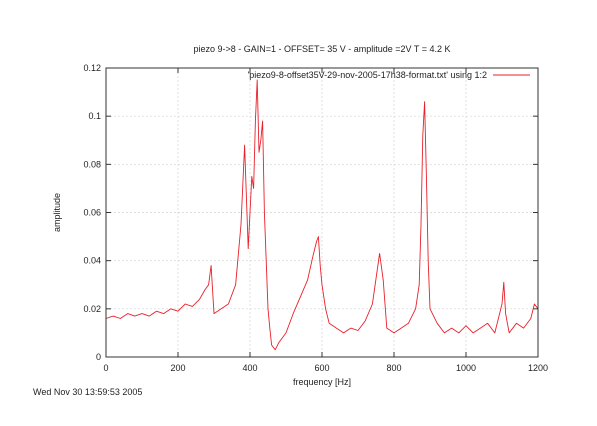 Image resolution: width=597 pixels, height=426 pixels. Describe the element at coordinates (92, 164) in the screenshot. I see `y-tick-label: 0.08` at that location.